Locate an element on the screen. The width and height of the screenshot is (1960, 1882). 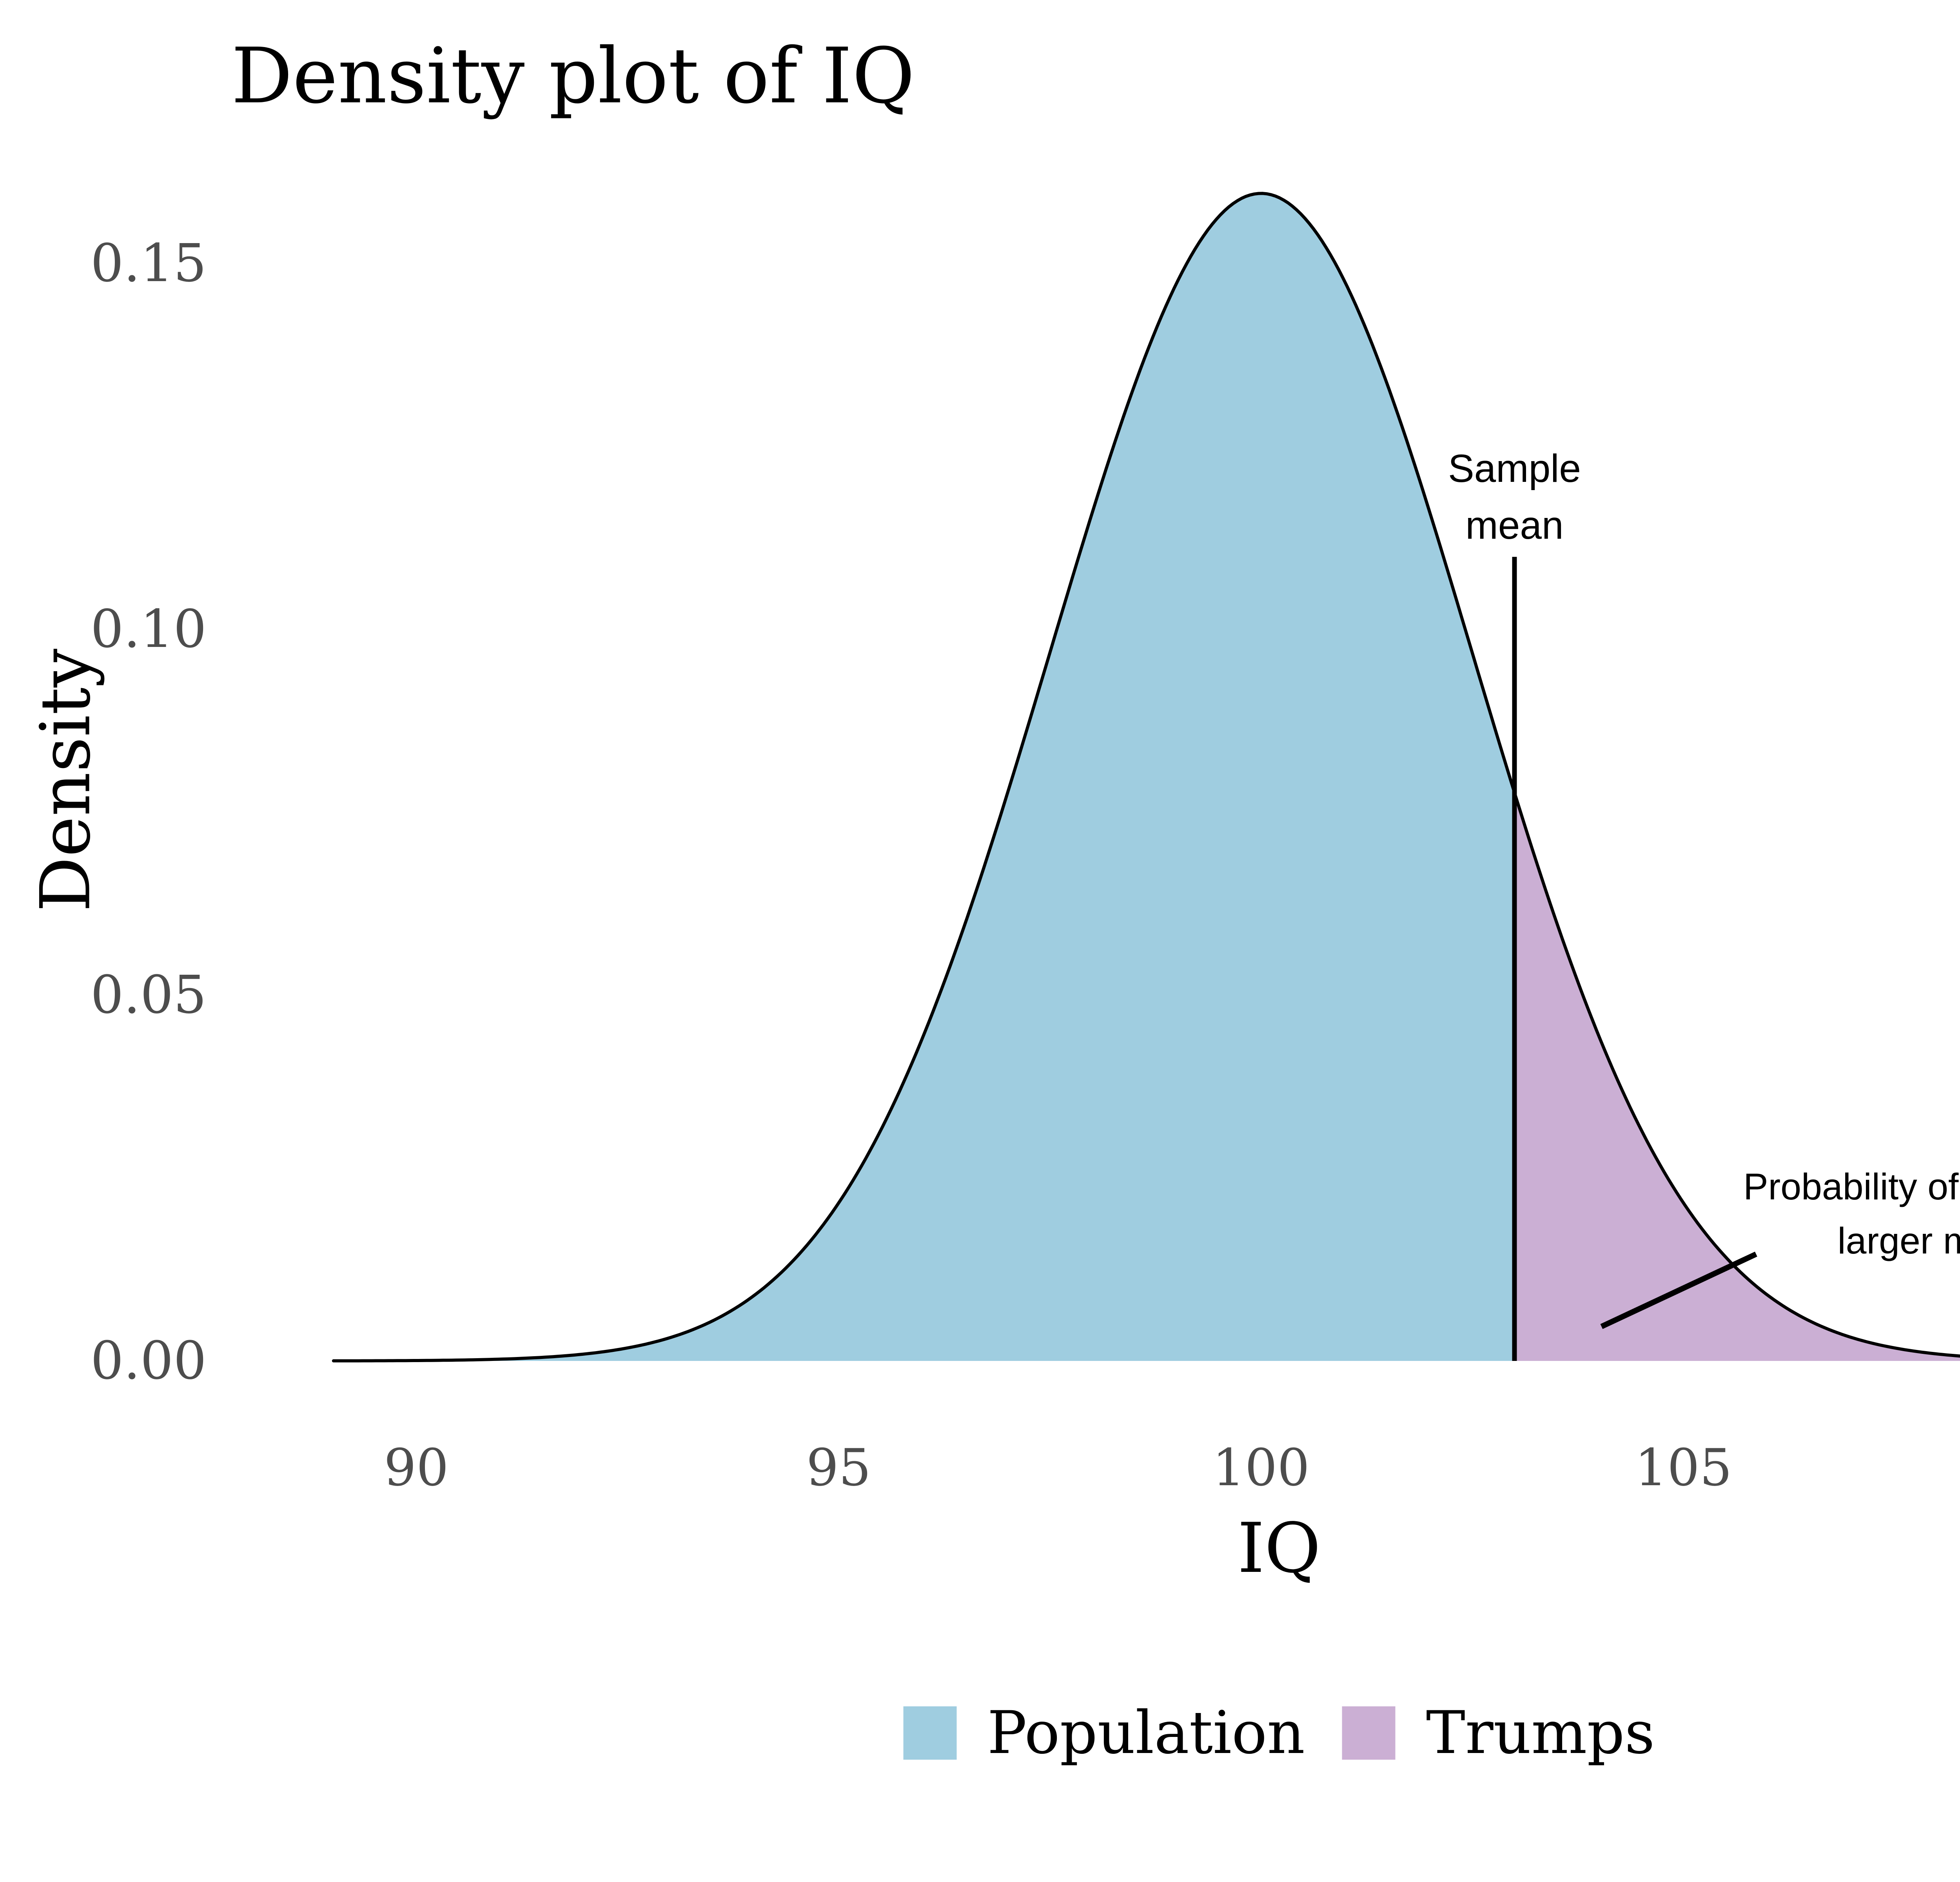
sample-mean-annotation: Sample mean is located at coordinates (1514, 497).